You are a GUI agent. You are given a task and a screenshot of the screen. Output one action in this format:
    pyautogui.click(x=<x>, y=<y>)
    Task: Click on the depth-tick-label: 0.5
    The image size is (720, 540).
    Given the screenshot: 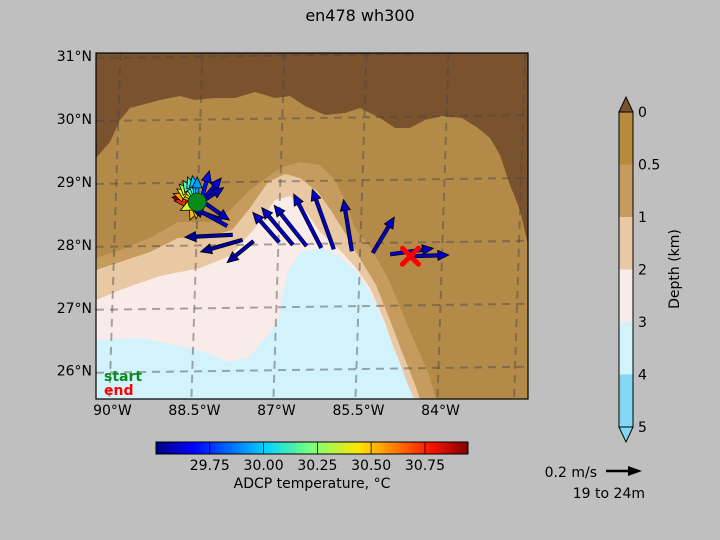 What is the action you would take?
    pyautogui.click(x=649, y=166)
    